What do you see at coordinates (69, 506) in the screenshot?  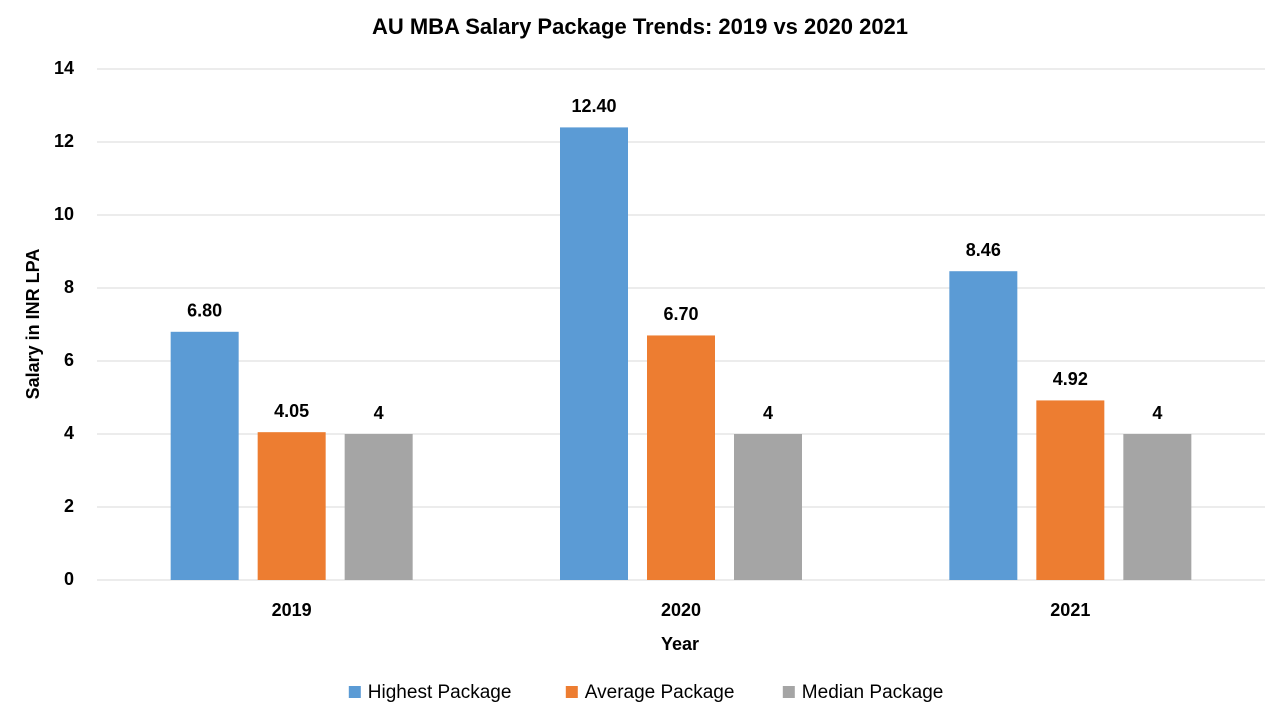 I see `y-tick-label: 2` at bounding box center [69, 506].